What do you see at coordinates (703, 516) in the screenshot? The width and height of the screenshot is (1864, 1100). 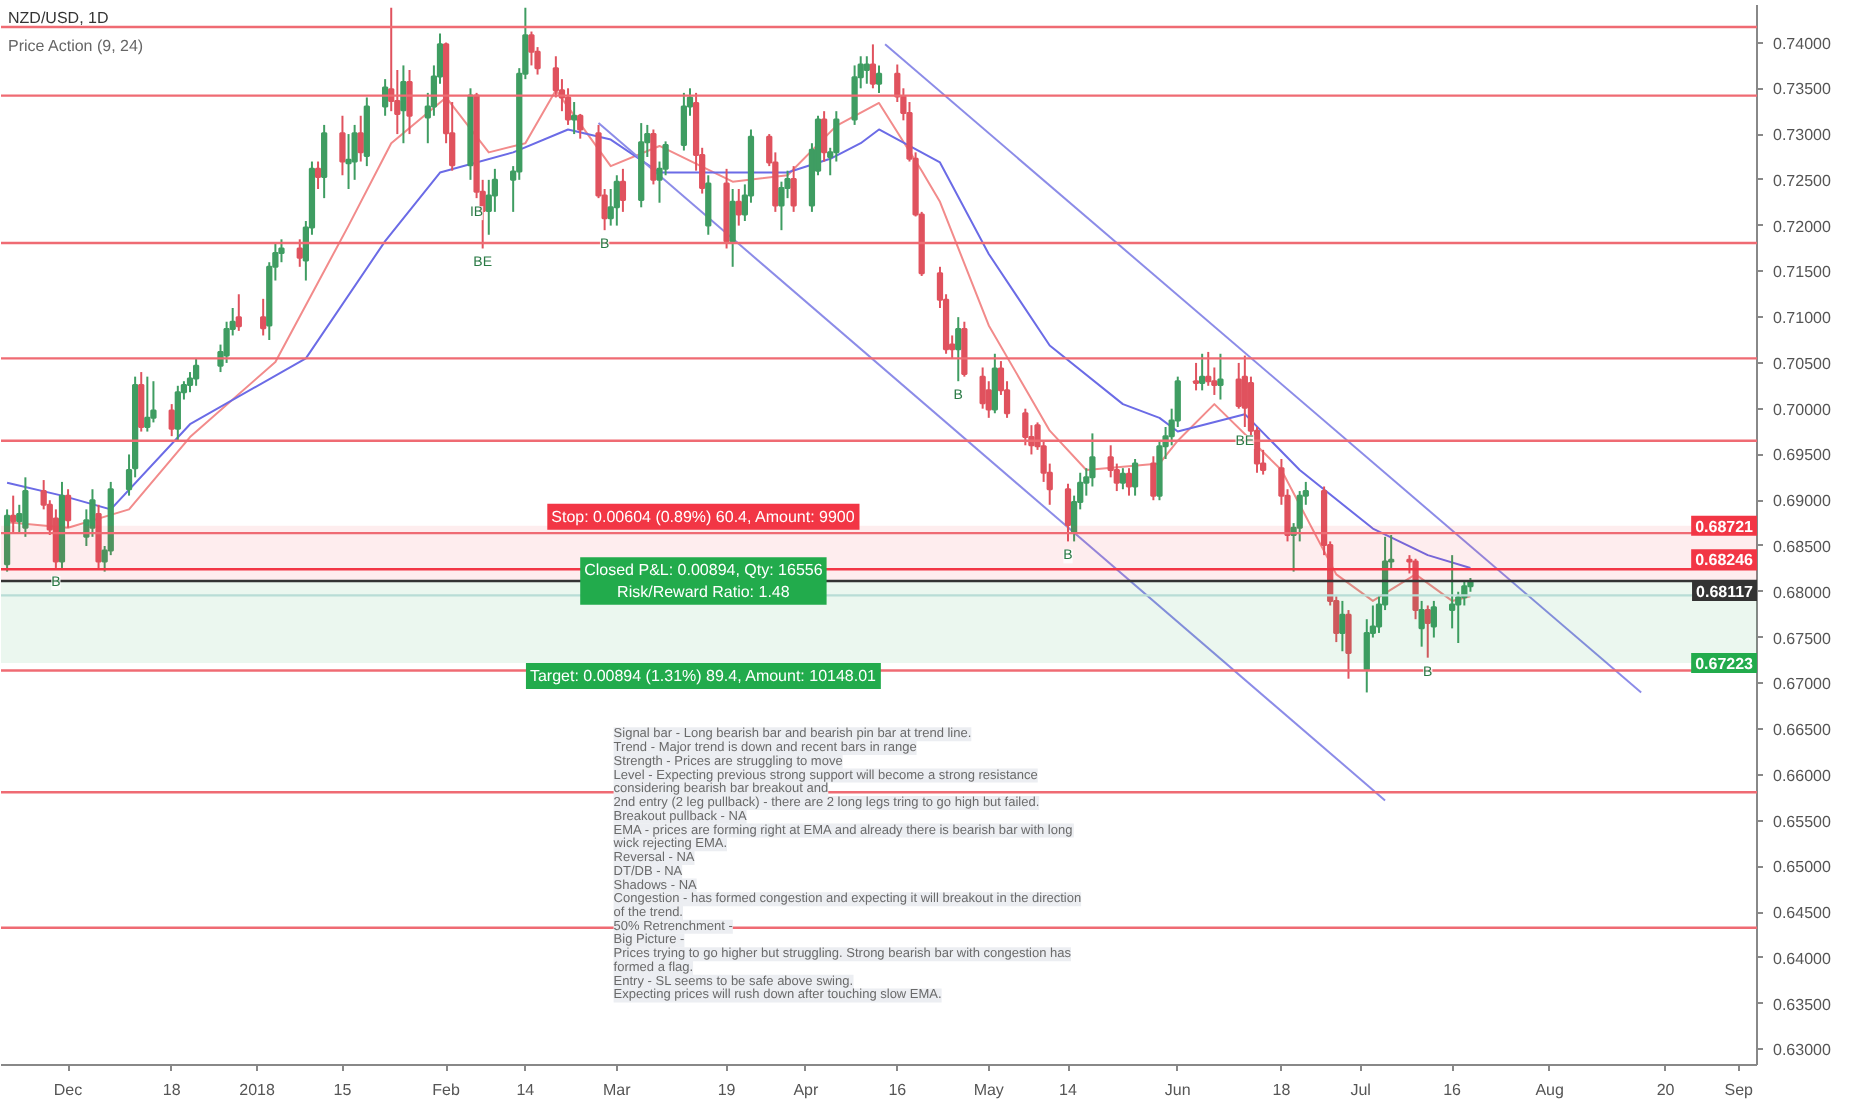 I see `band-label: Stop: 0.00604 (0.89%) 60.4, Amount: 9900` at bounding box center [703, 516].